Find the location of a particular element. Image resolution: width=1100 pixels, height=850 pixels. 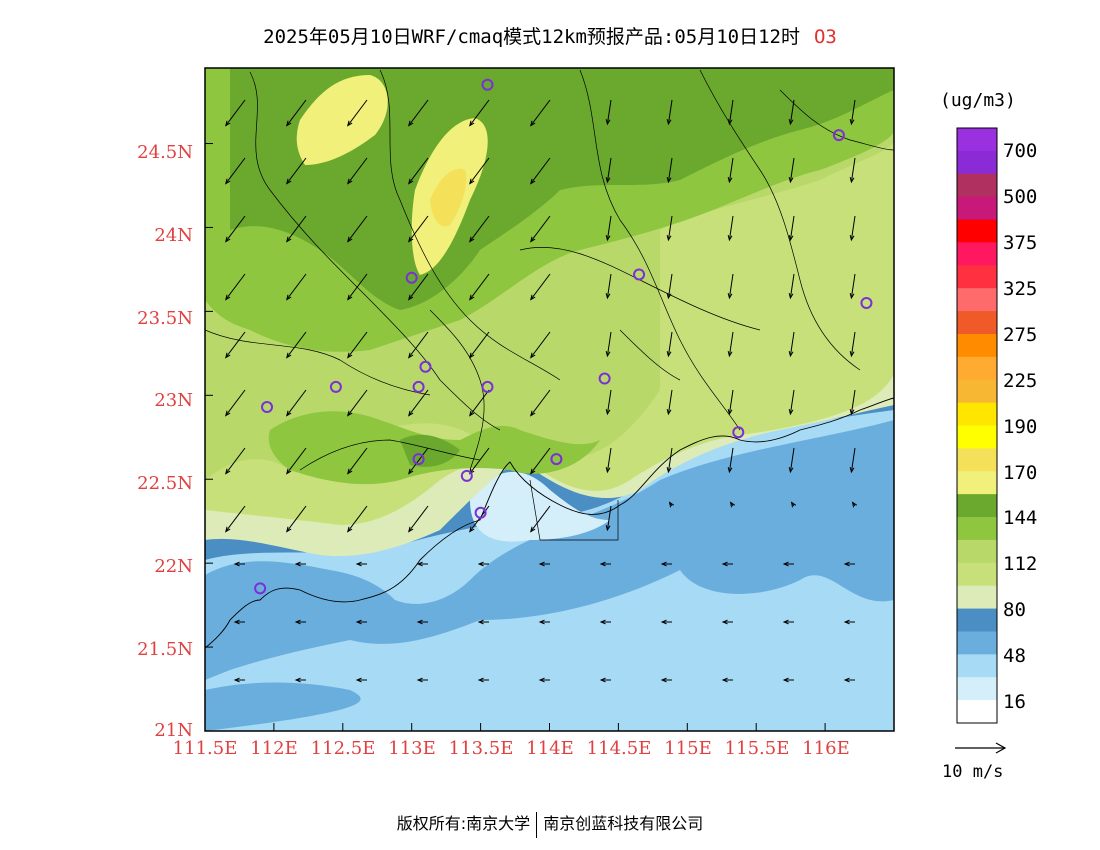

colorbar-label: 16 is located at coordinates (1014, 702).